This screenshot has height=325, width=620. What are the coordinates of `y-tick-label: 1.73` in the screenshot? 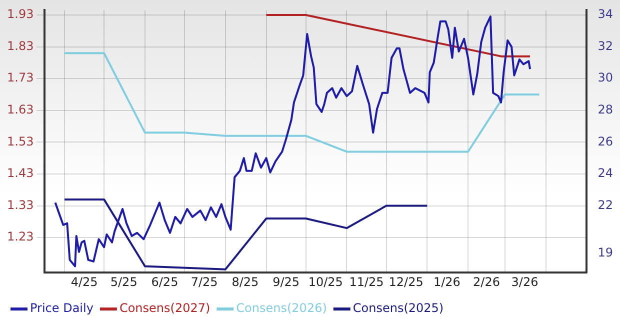 It's located at (20, 77).